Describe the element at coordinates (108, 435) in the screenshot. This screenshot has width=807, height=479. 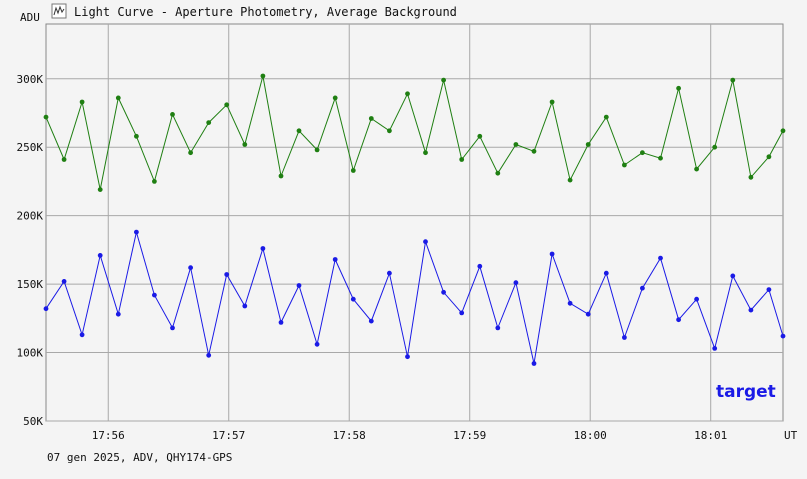
I see `x-tick-label: 17:56` at that location.